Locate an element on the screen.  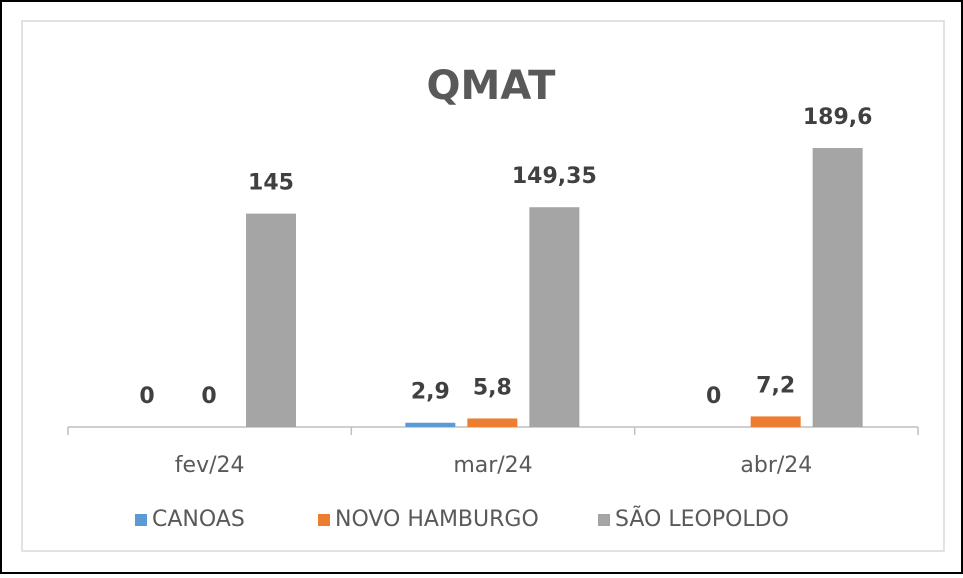
data-label: 189,6 is located at coordinates (838, 117).